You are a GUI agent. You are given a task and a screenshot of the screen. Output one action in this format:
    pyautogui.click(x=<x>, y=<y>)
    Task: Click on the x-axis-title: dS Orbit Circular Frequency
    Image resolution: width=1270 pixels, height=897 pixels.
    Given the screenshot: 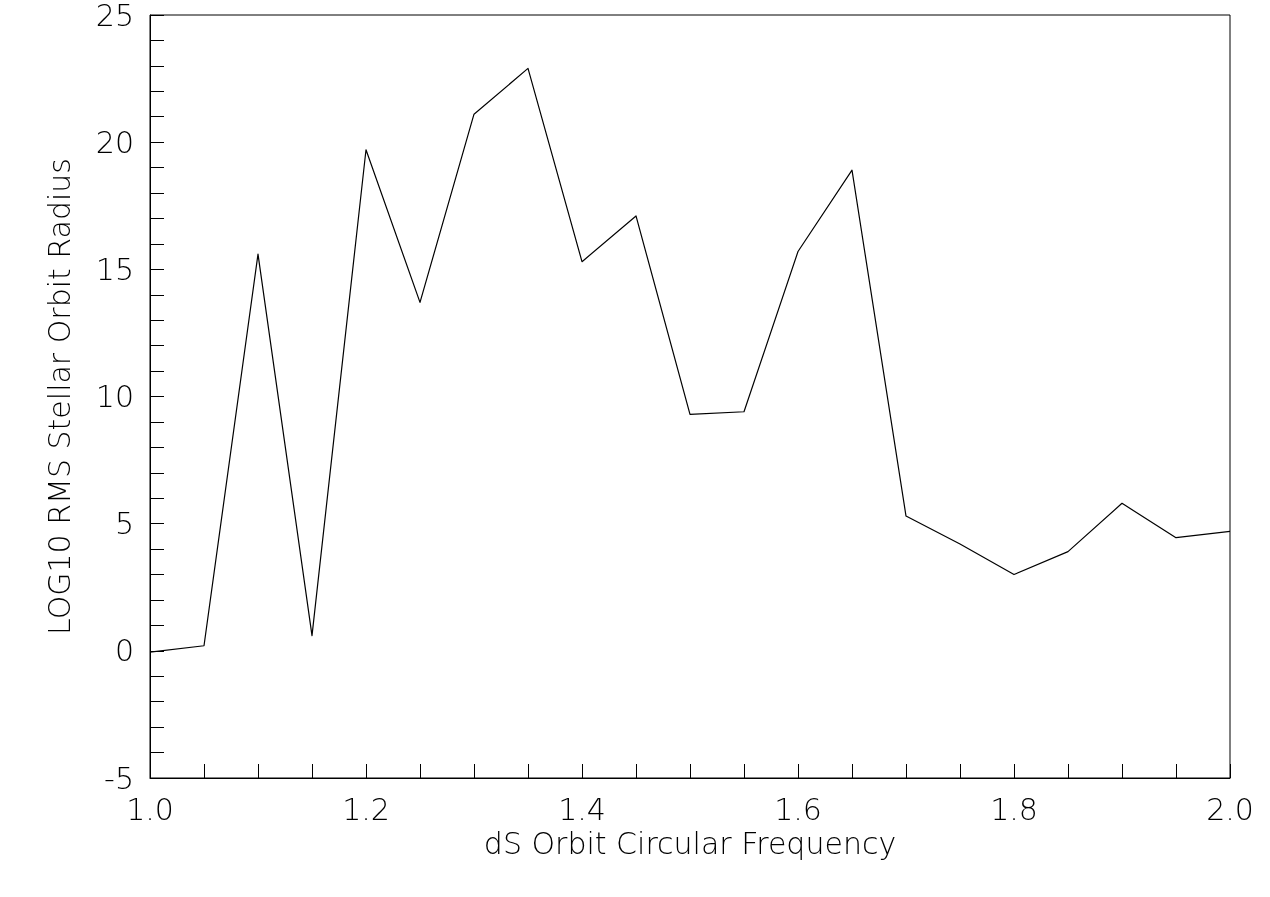 What is the action you would take?
    pyautogui.click(x=690, y=844)
    